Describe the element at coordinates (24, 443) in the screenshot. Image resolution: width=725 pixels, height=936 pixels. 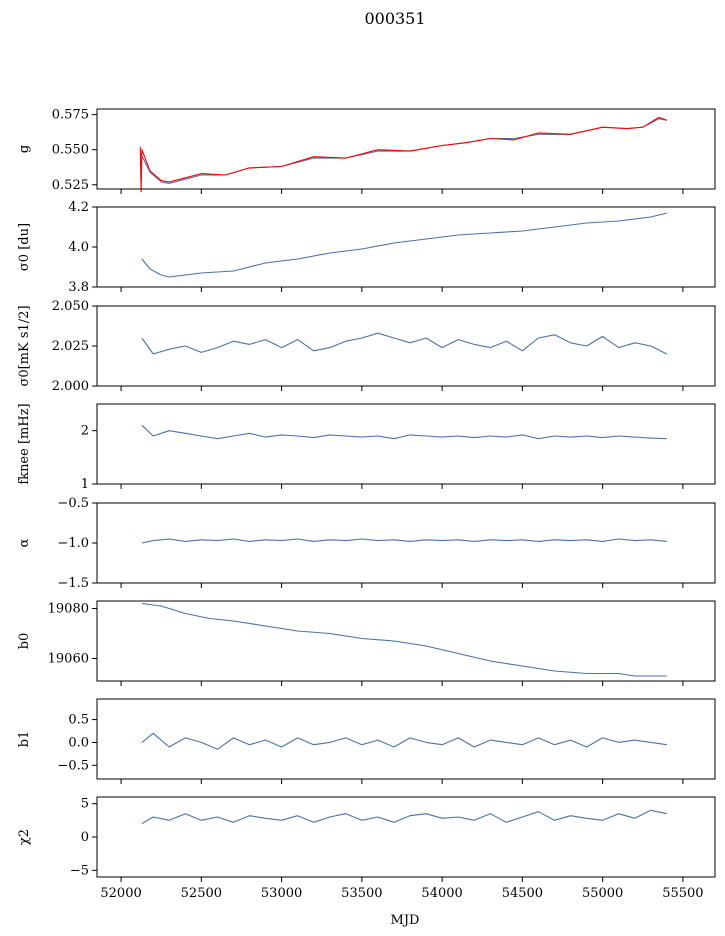
I see `panel-4-ylabel: fknee [mHz]` at that location.